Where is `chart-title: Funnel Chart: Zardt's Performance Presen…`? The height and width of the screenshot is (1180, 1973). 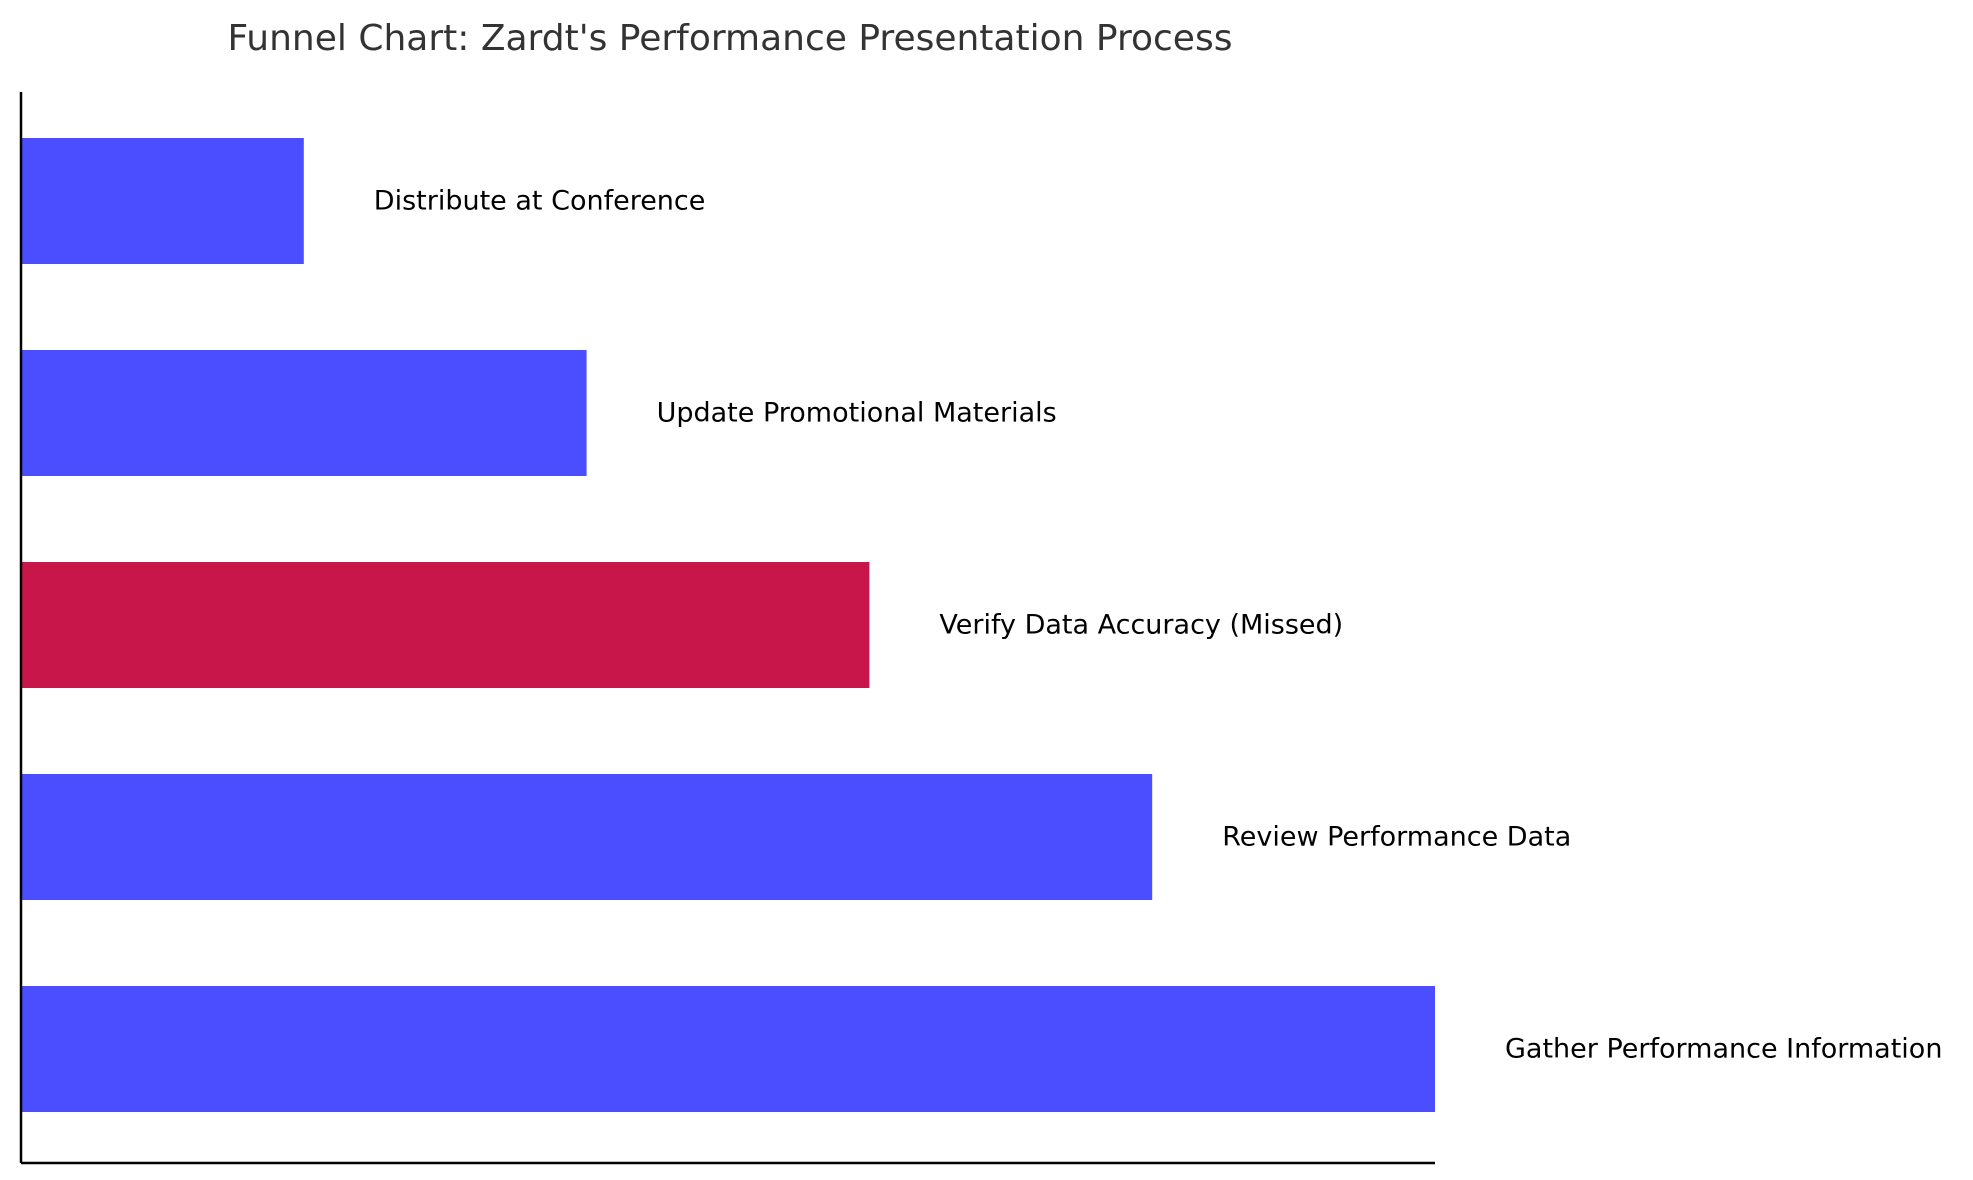 chart-title: Funnel Chart: Zardt's Performance Presen… is located at coordinates (730, 38).